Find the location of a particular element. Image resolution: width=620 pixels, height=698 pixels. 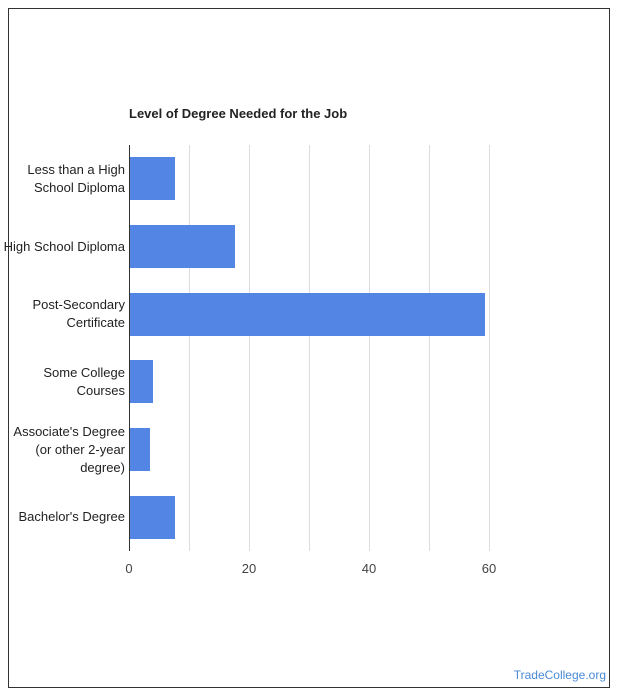

x-tick-label: 20 is located at coordinates (249, 568).